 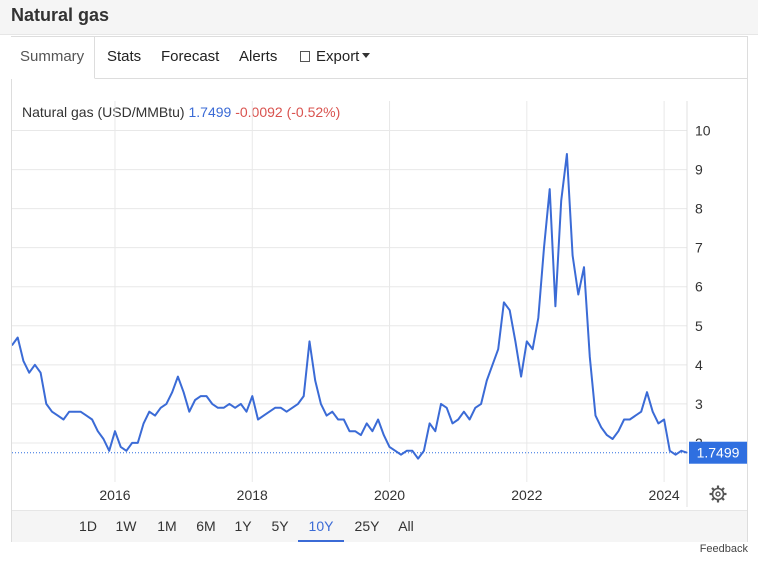 What do you see at coordinates (406, 526) in the screenshot?
I see `range-all: All` at bounding box center [406, 526].